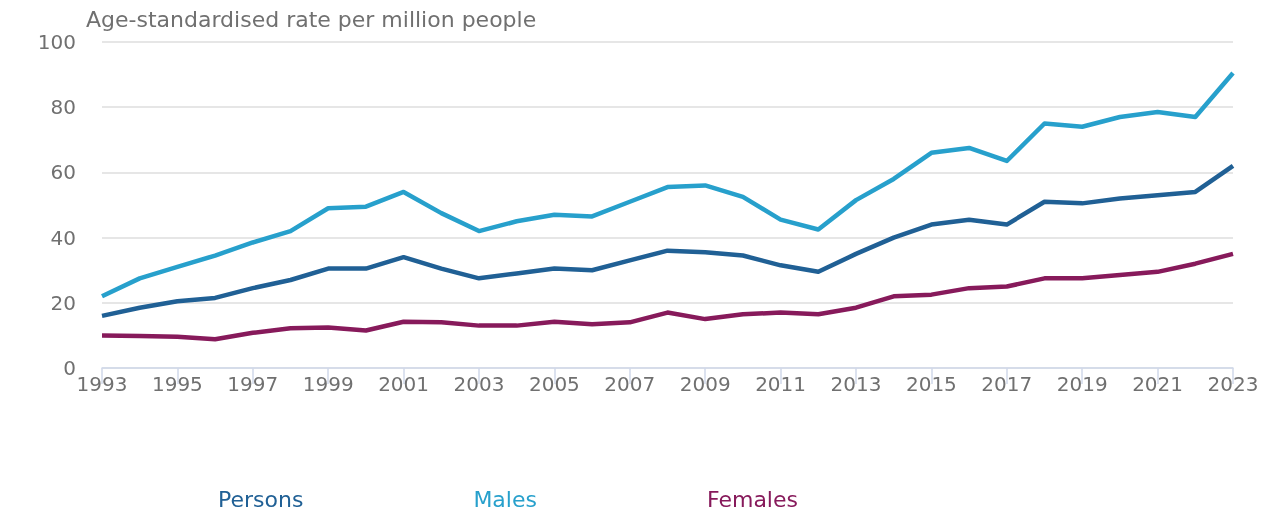  I want to click on x-tick-label: 1993, so click(102, 384).